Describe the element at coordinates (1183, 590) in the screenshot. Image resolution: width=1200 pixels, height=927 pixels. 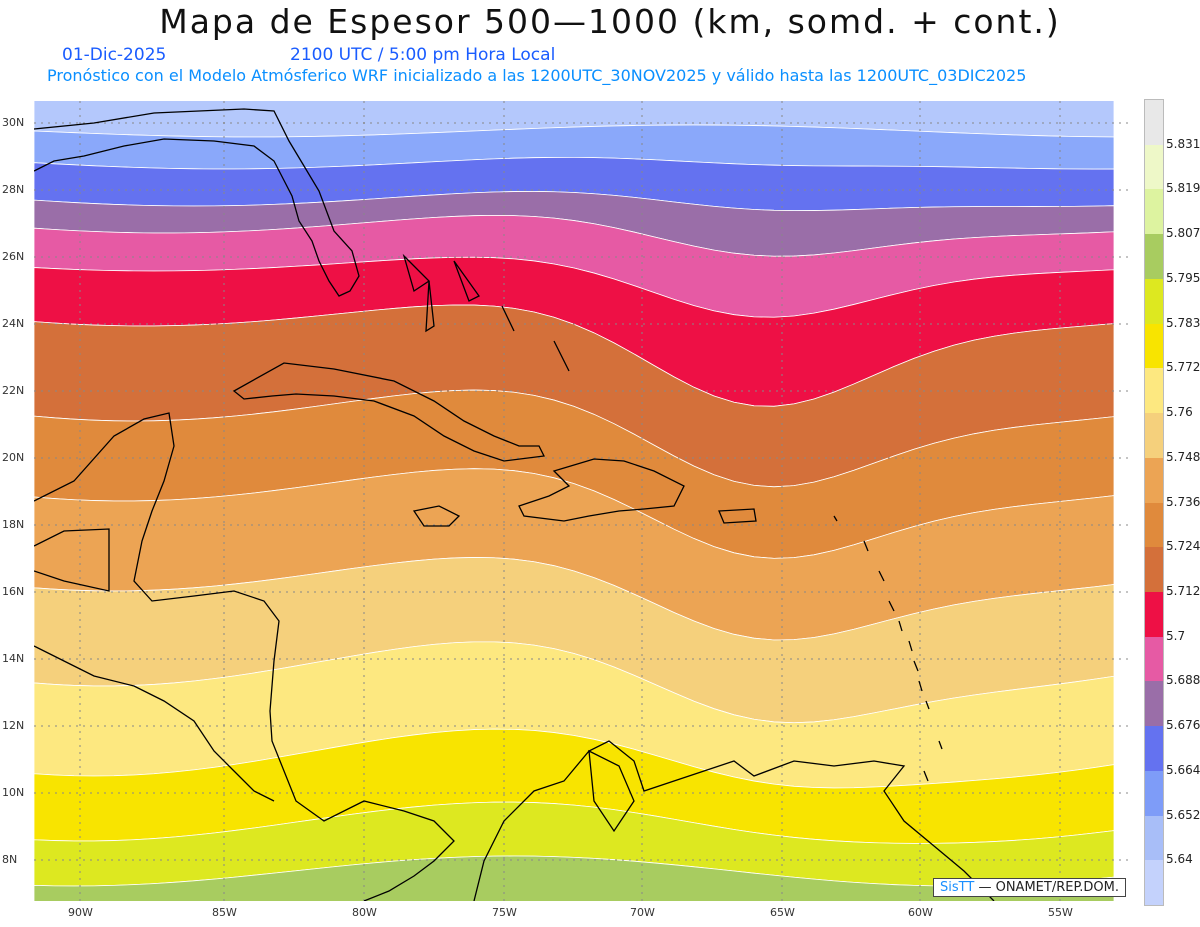
I see `colorbar-label: 5.712` at that location.